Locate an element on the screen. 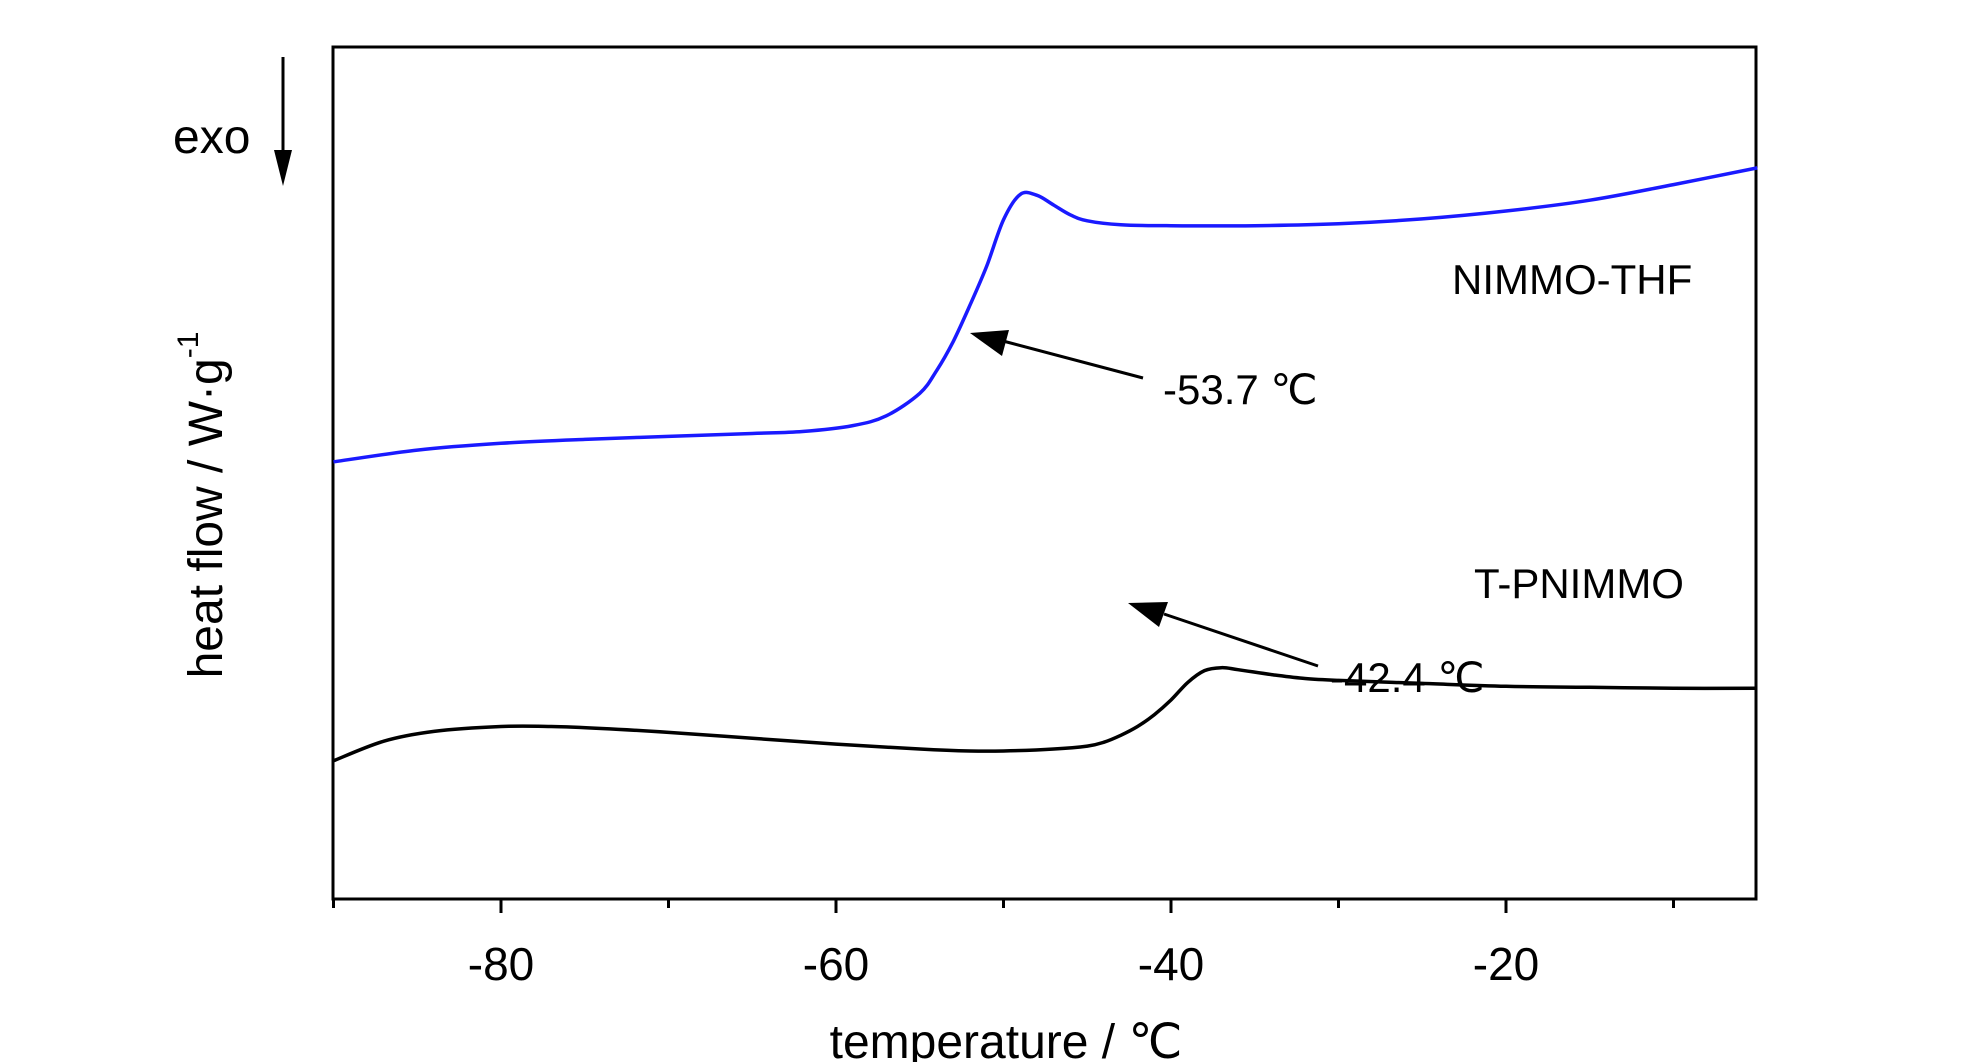 This screenshot has height=1062, width=1984. annotation-label: -53.7 ℃ is located at coordinates (1240, 389).